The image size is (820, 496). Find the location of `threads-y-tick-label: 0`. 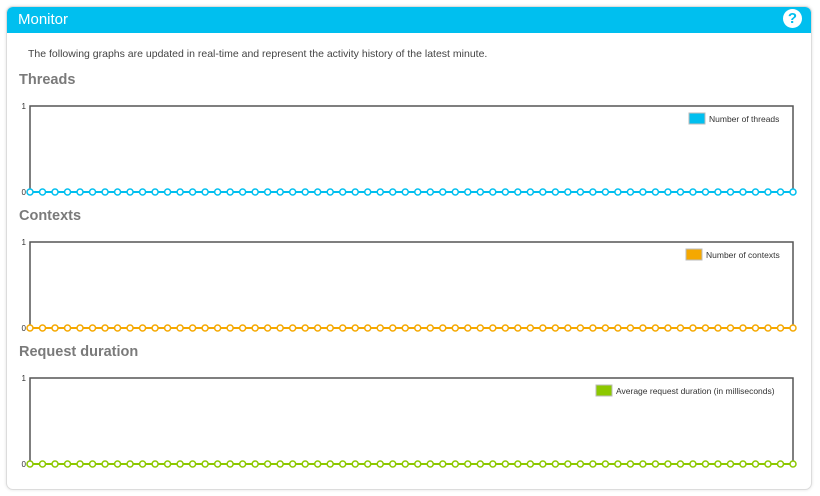

threads-y-tick-label: 0 is located at coordinates (24, 192).